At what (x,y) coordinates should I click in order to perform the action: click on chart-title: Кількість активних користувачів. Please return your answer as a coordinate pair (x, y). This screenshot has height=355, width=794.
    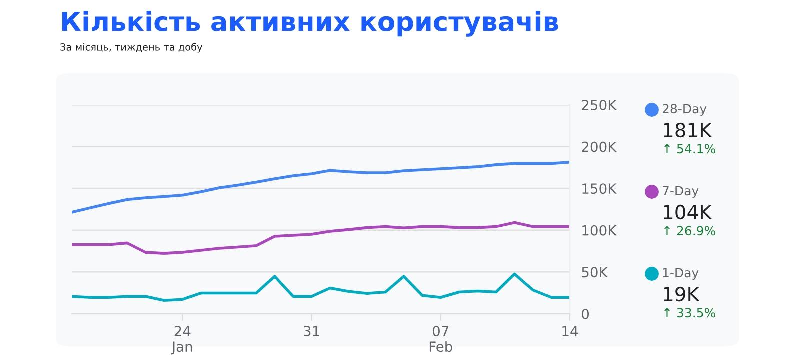
    Looking at the image, I should click on (310, 24).